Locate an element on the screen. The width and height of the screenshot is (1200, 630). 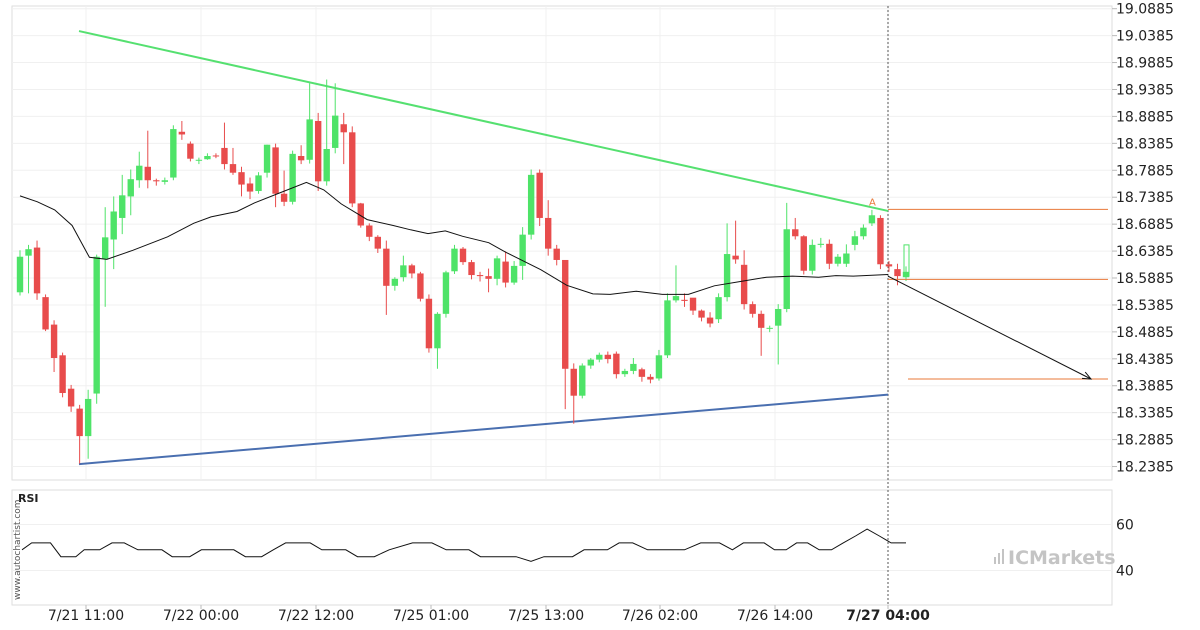
y-tick-label: 18.5885 is located at coordinates (1145, 279).